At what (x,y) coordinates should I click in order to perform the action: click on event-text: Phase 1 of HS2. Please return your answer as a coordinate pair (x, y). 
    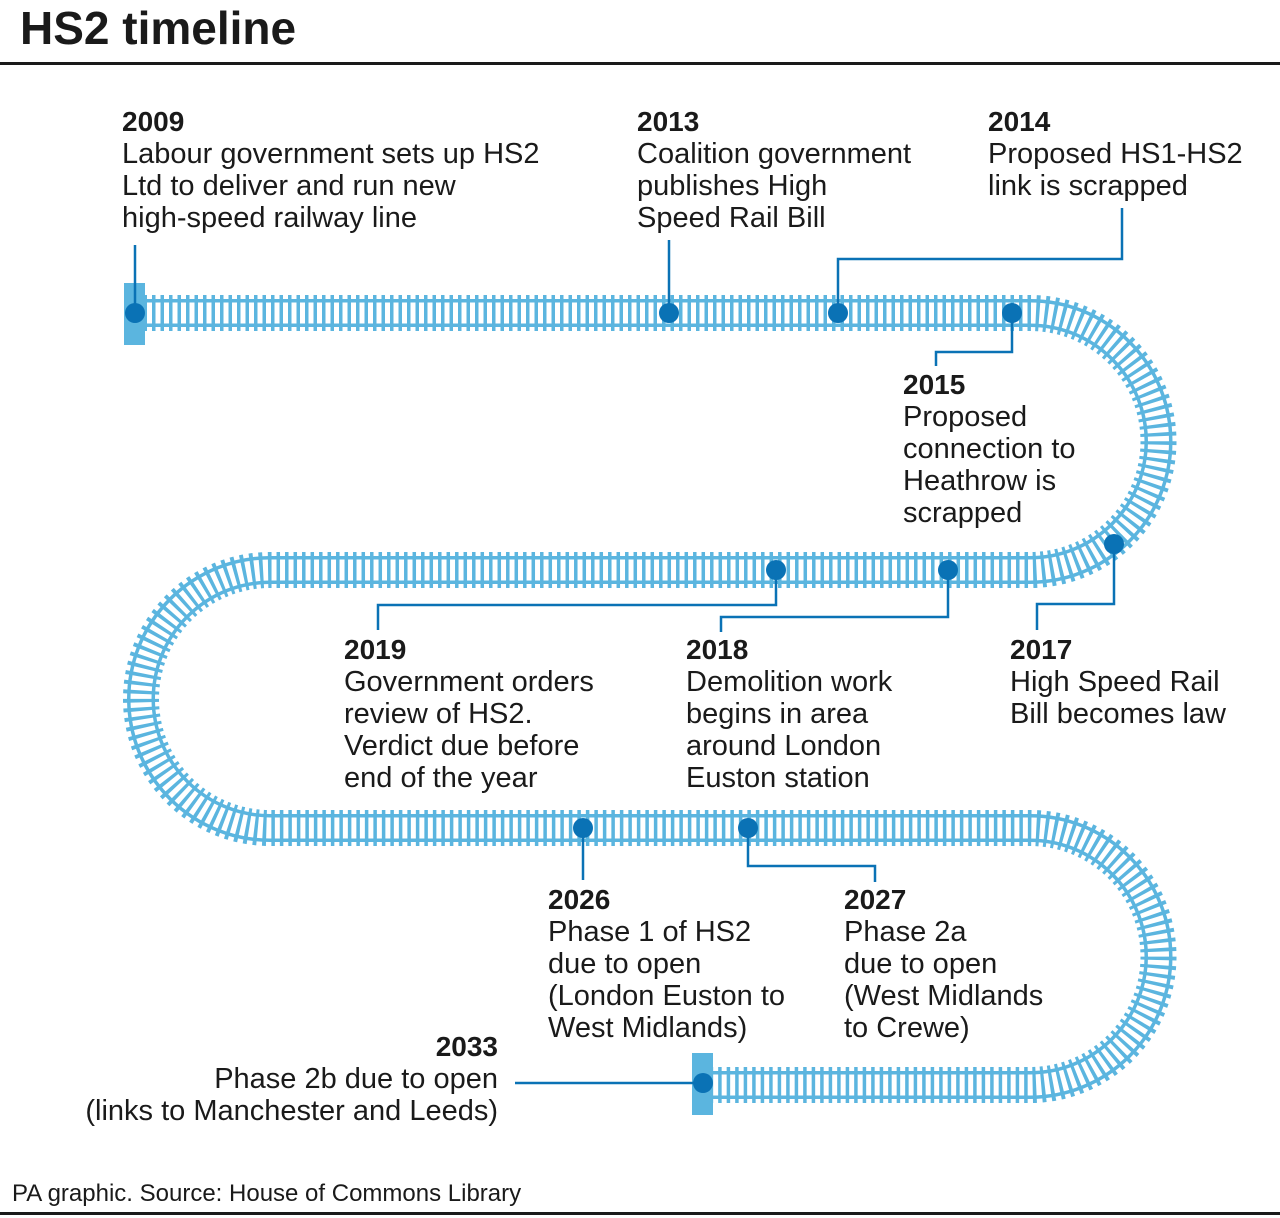
    Looking at the image, I should click on (649, 932).